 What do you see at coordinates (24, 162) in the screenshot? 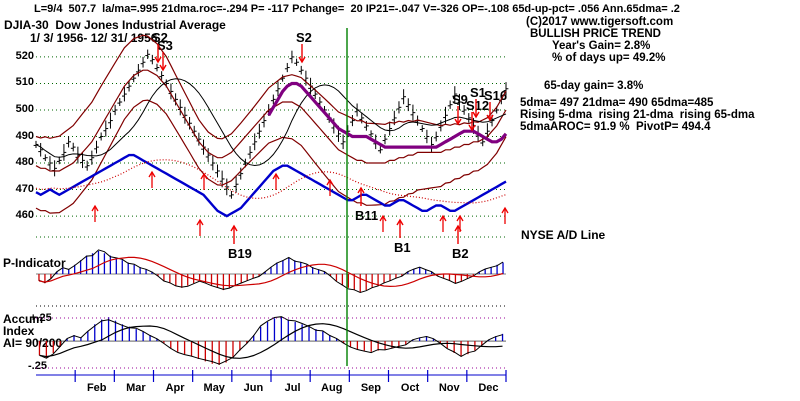
I see `price-tick-480: 480` at bounding box center [24, 162].